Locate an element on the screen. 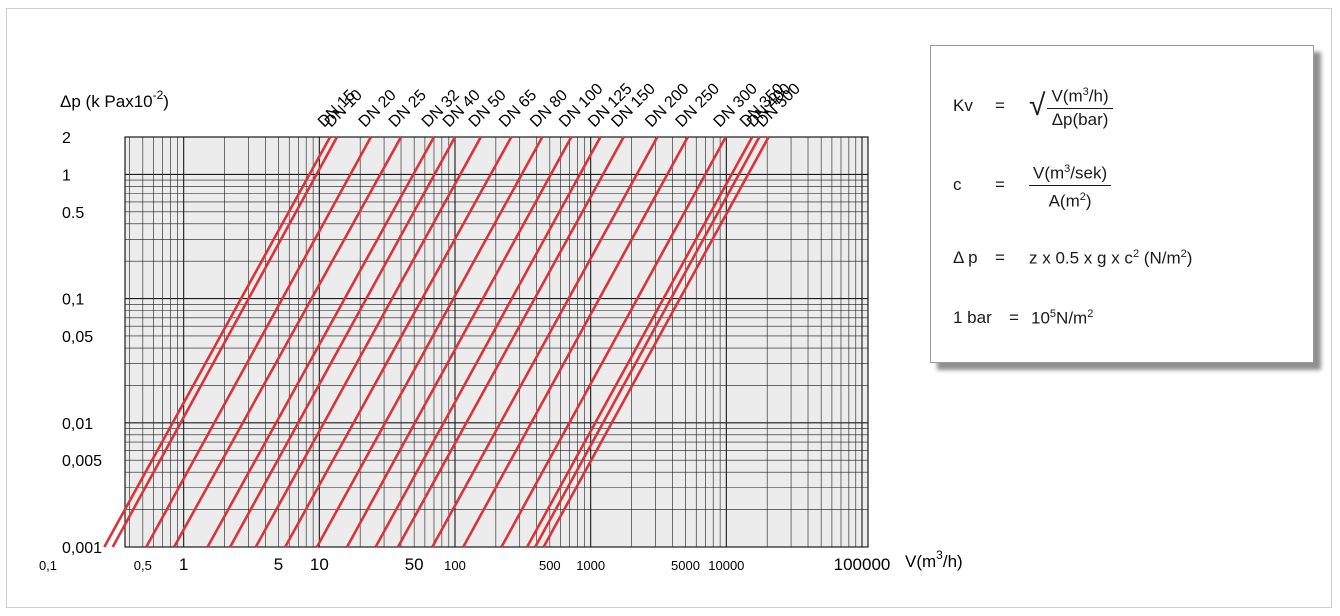 This screenshot has height=616, width=1340. formula-bar: 1 bar = 105N/m2 is located at coordinates (1023, 318).